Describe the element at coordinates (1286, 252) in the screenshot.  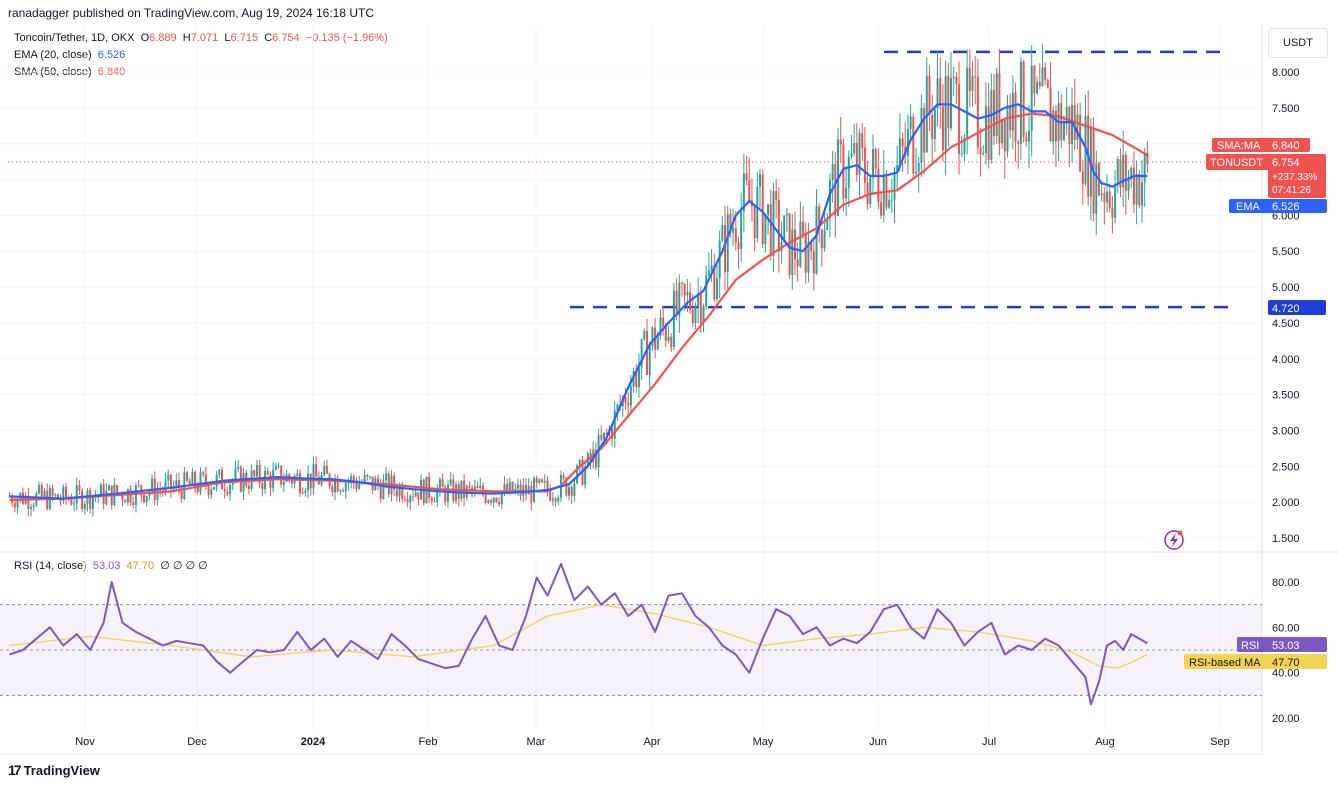
I see `price-tick-label: 5.500` at that location.